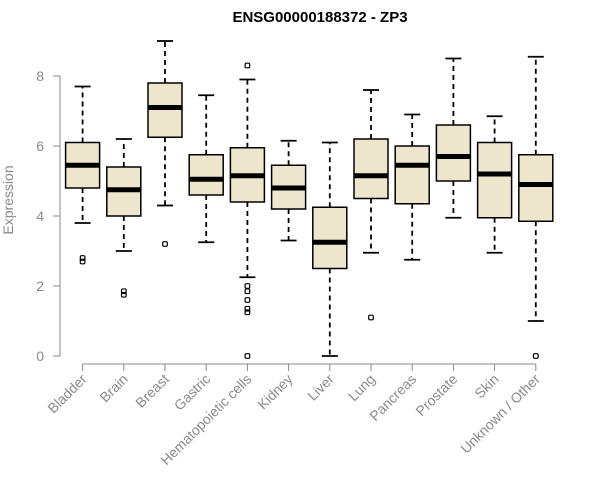 The width and height of the screenshot is (600, 500). Describe the element at coordinates (40, 356) in the screenshot. I see `y-tick-label: 0` at that location.